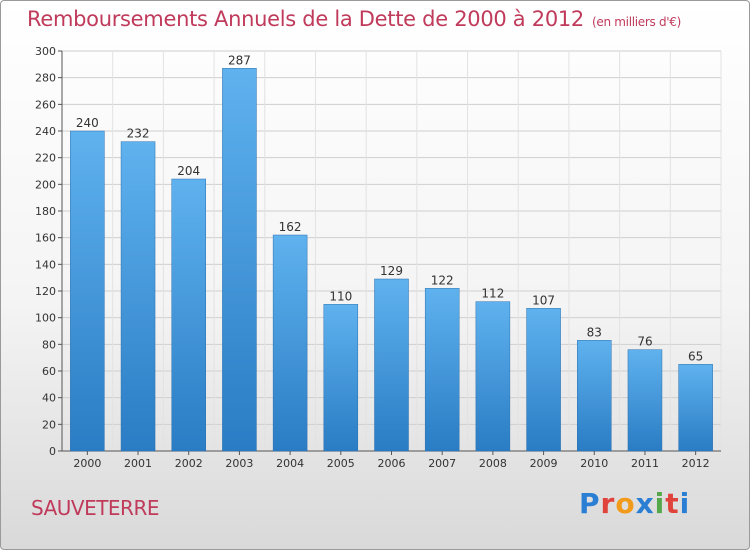  What do you see at coordinates (544, 463) in the screenshot?
I see `x-tick-label: 2009` at bounding box center [544, 463].